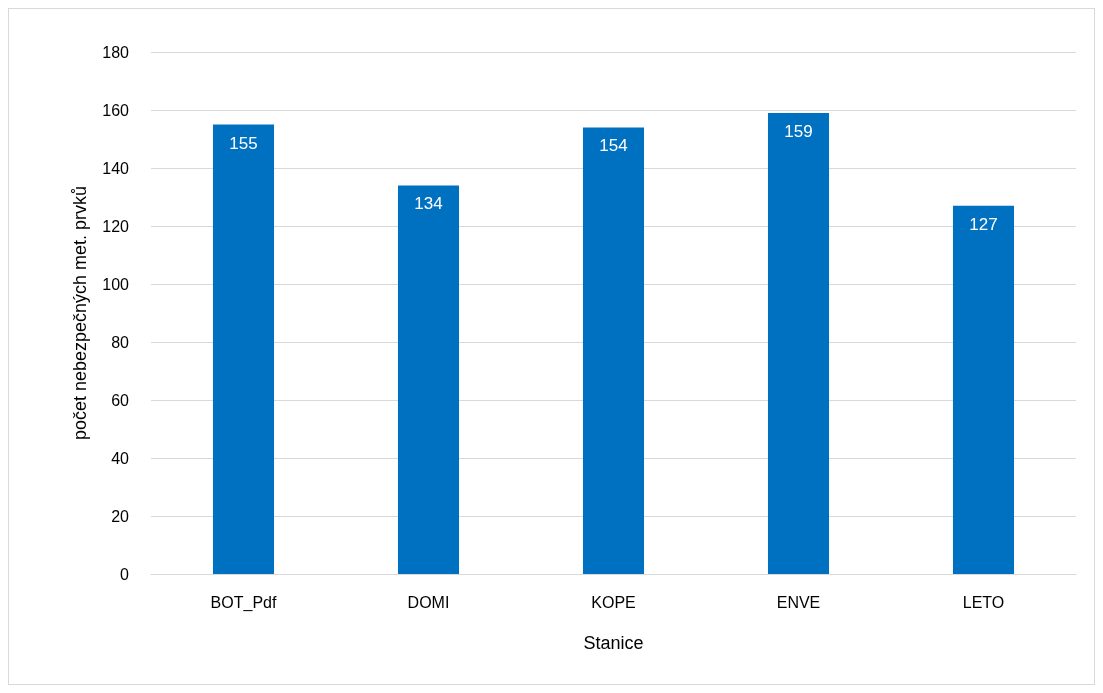 Image resolution: width=1103 pixels, height=693 pixels. Describe the element at coordinates (428, 204) in the screenshot. I see `data-label: 134` at that location.